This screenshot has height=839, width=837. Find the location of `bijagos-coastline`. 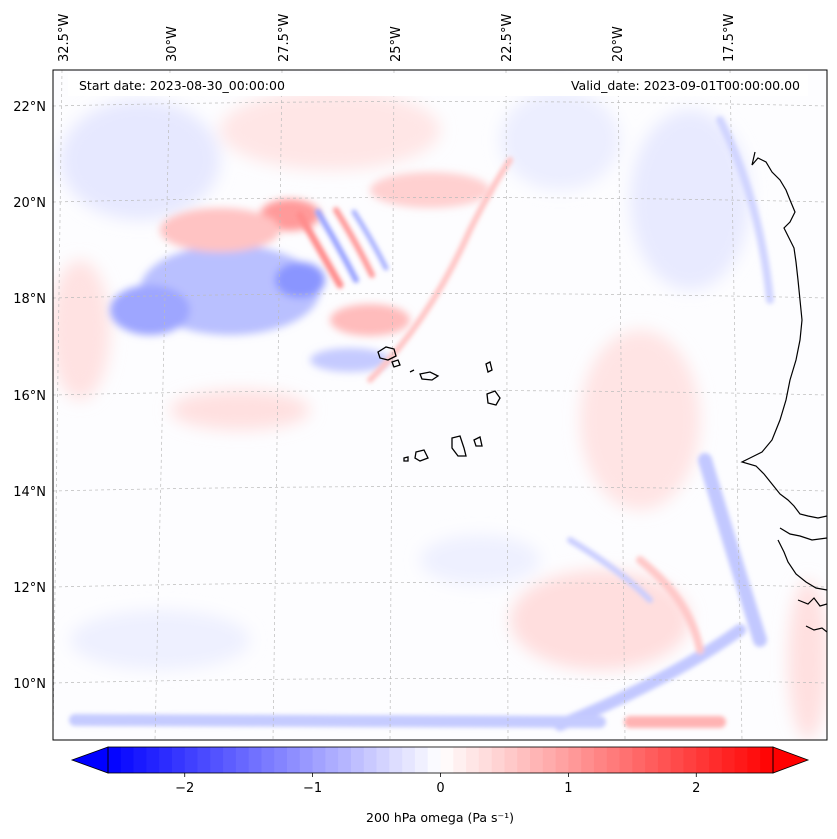

bijagos-coastline is located at coordinates (812, 602).